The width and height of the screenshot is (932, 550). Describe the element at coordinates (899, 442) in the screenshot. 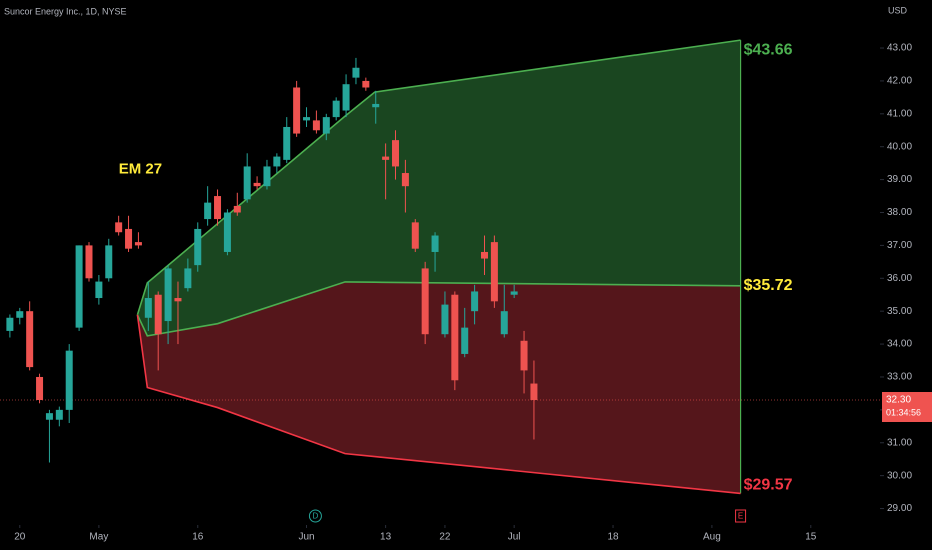

I see `y-tick-label: 31.00` at that location.